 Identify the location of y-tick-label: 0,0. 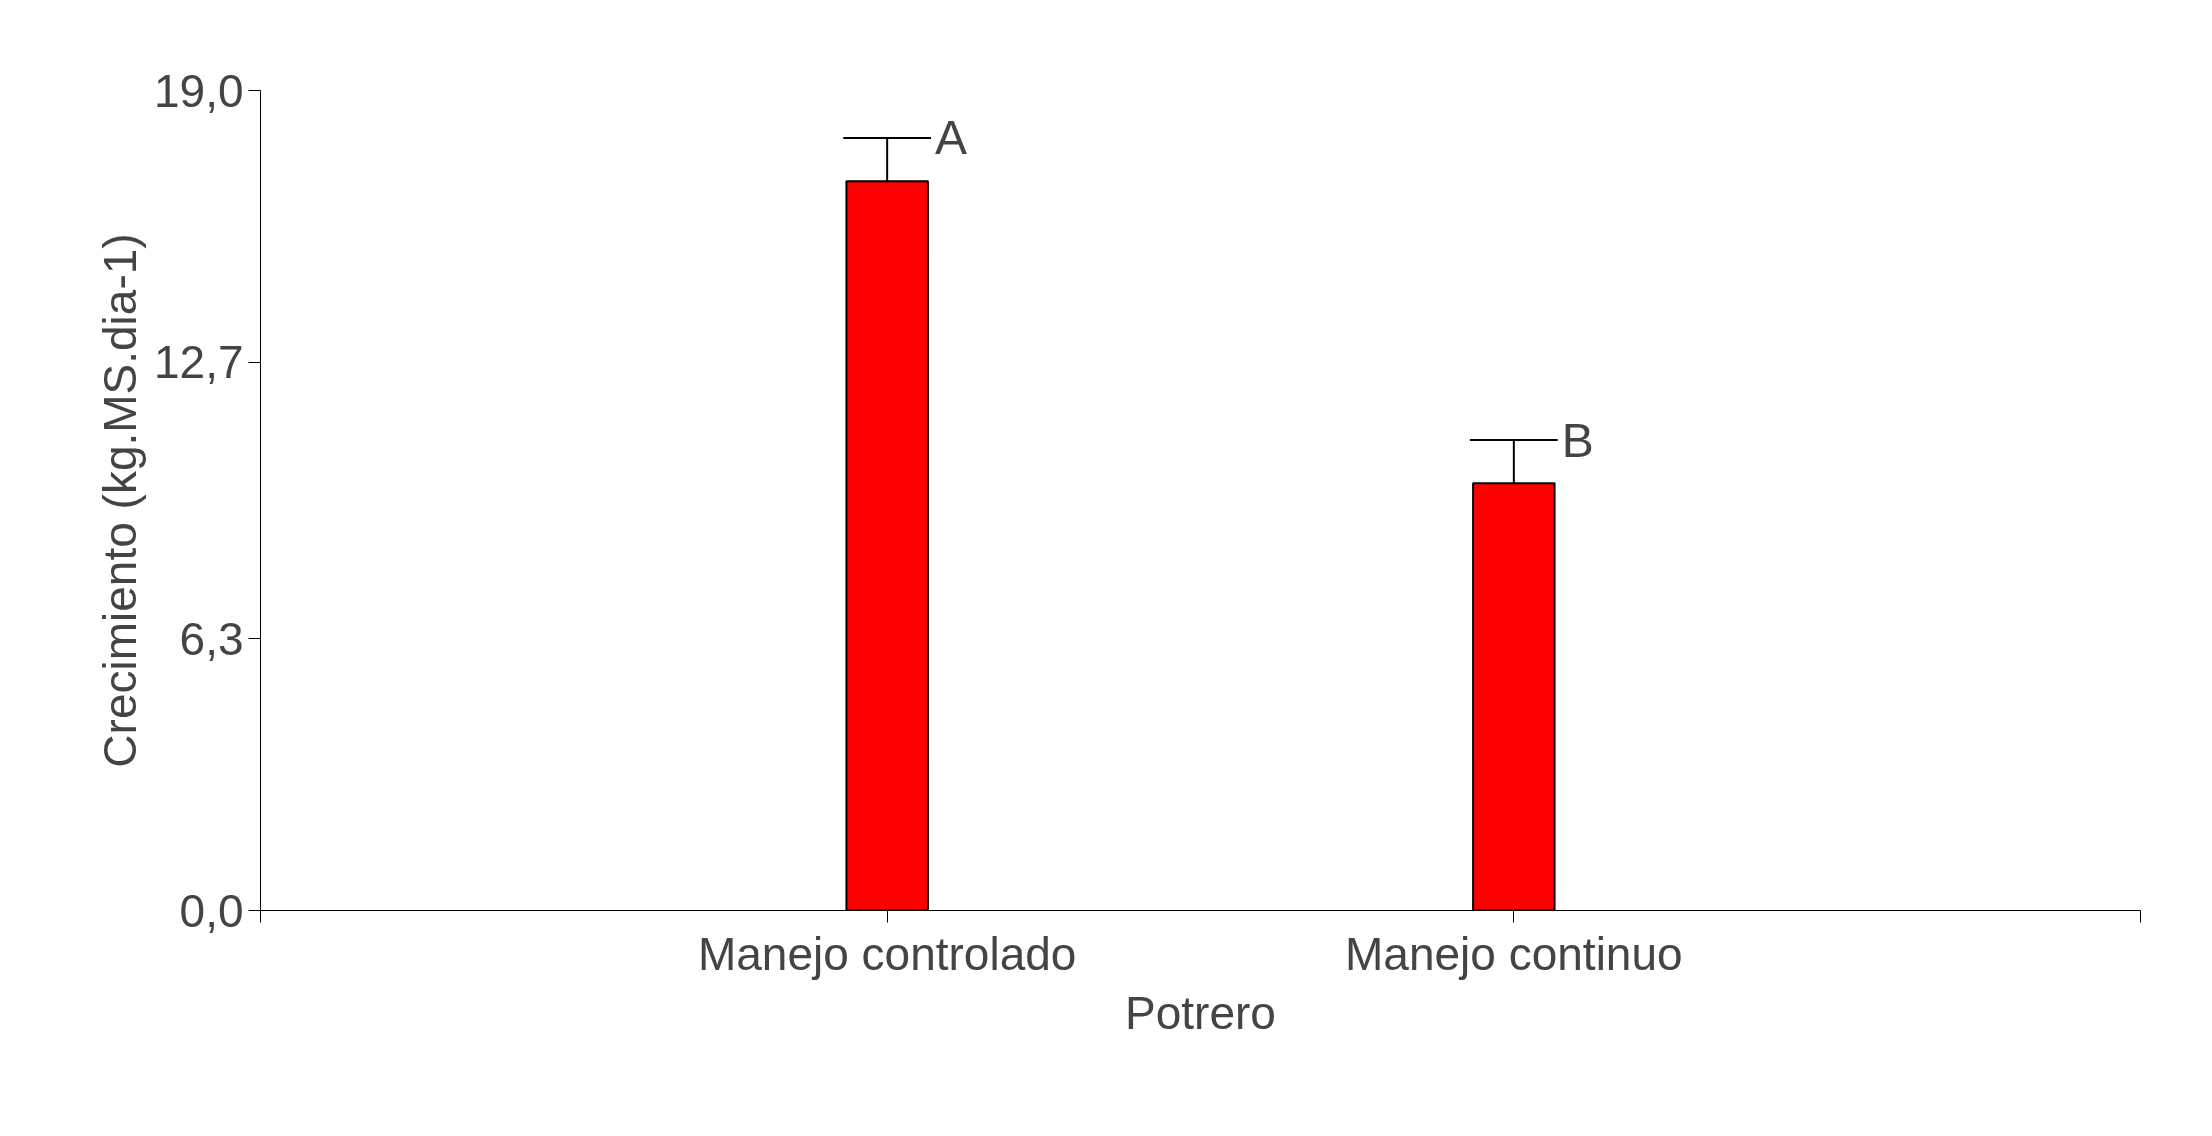
(211, 910).